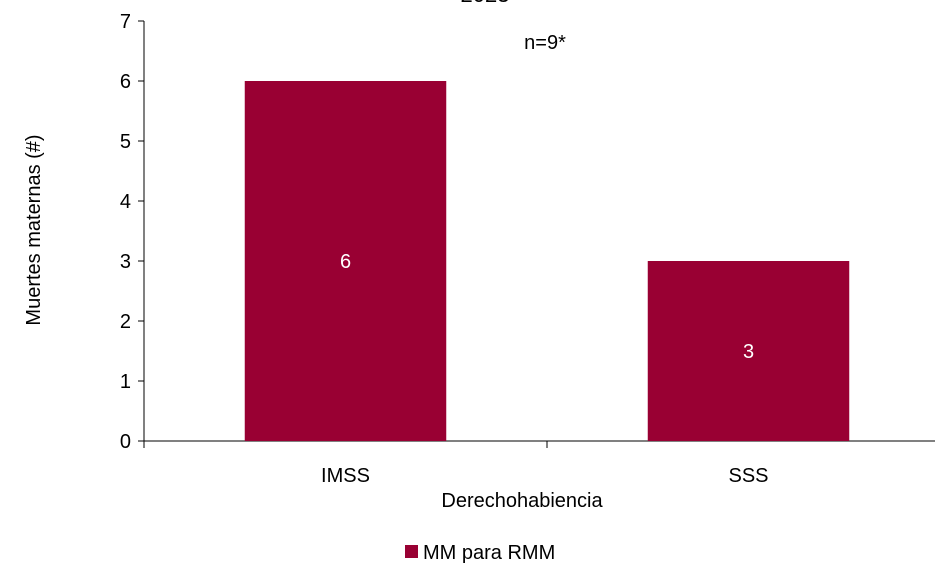  What do you see at coordinates (125, 442) in the screenshot?
I see `y-tick-label: 0` at bounding box center [125, 442].